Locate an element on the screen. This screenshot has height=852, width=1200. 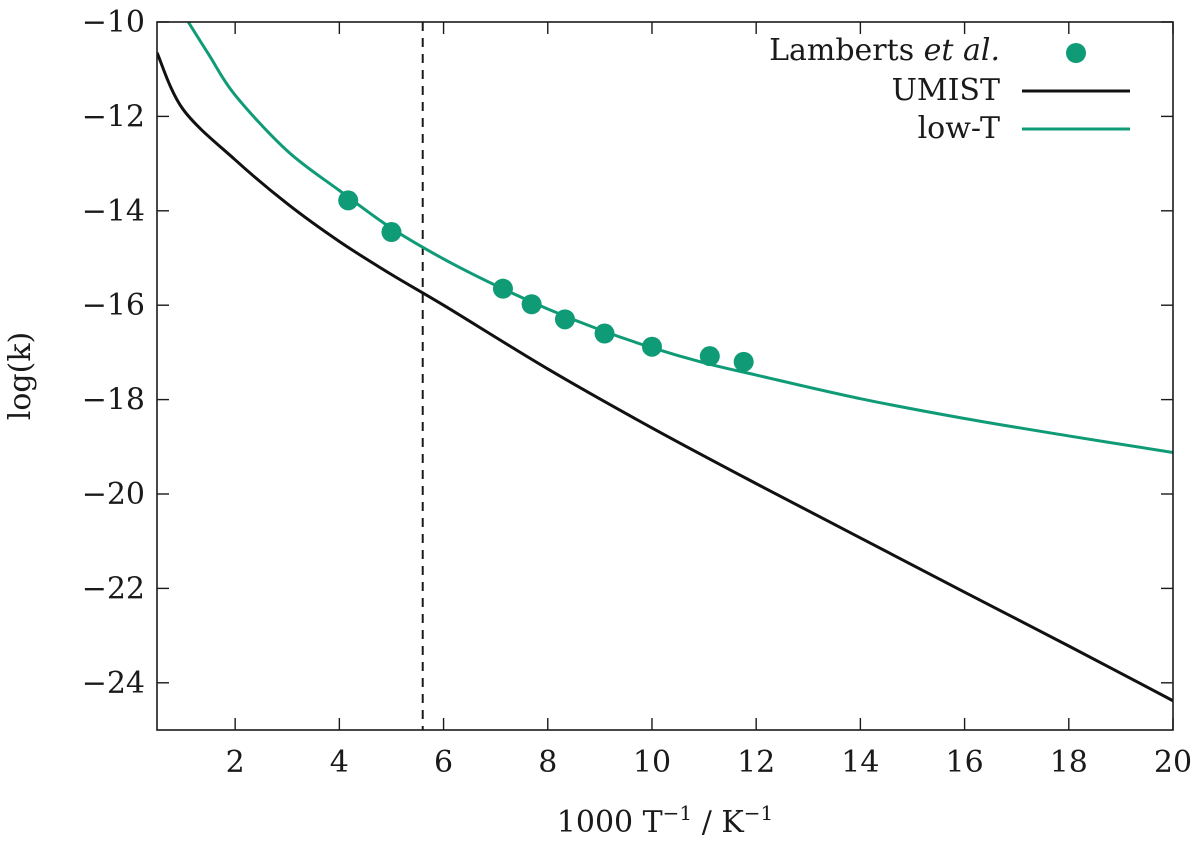
legend-label-lowt: low-T is located at coordinates (959, 128).